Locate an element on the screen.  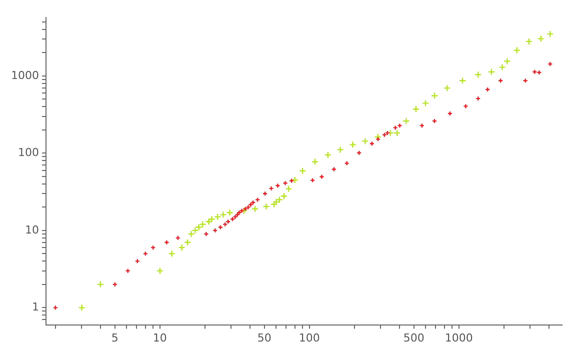
y-tick-label: 100 is located at coordinates (28, 153).